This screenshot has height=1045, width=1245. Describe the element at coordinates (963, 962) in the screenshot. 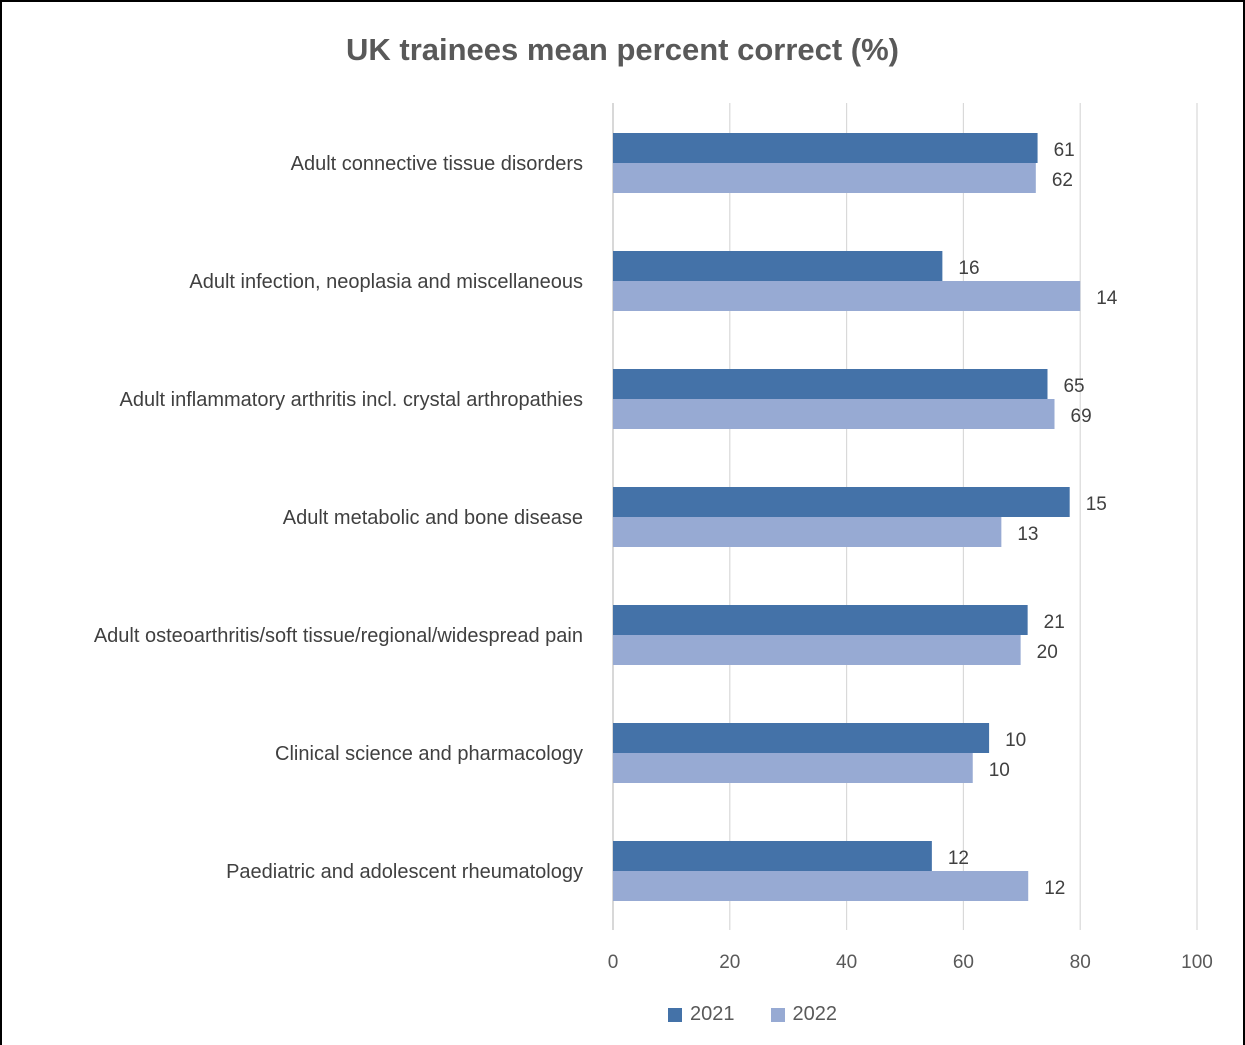

I see `x-tick-label-60: 60` at that location.